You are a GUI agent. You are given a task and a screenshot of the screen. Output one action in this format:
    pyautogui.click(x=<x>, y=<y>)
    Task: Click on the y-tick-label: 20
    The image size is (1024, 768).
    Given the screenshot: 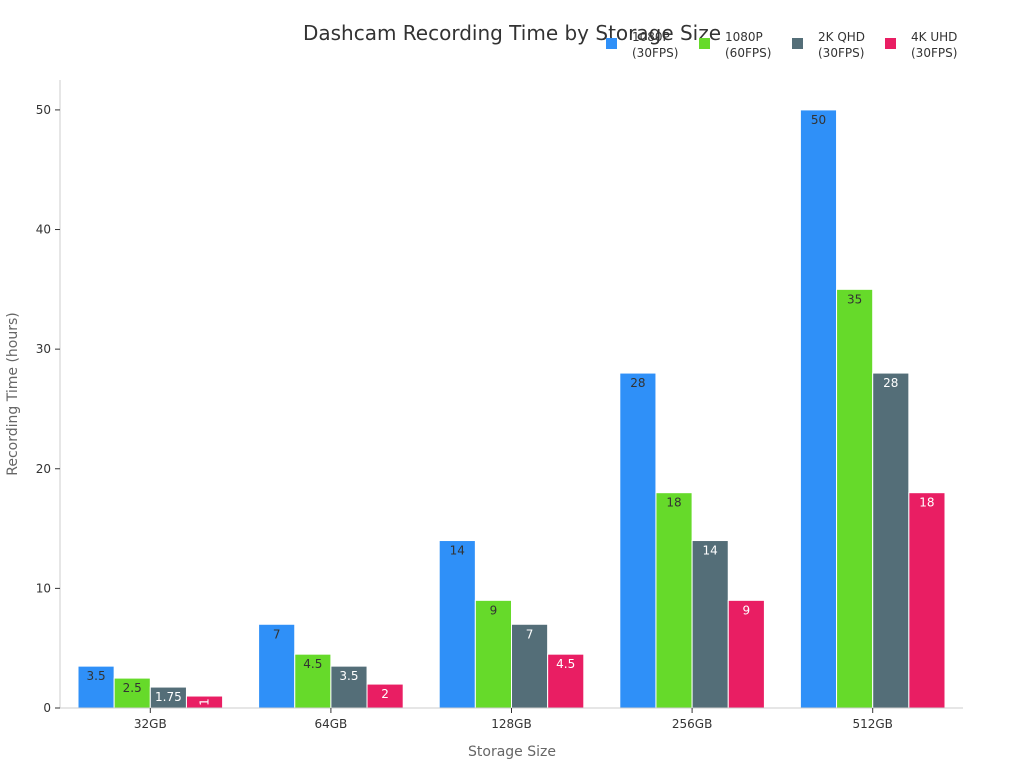 What is the action you would take?
    pyautogui.click(x=43, y=469)
    